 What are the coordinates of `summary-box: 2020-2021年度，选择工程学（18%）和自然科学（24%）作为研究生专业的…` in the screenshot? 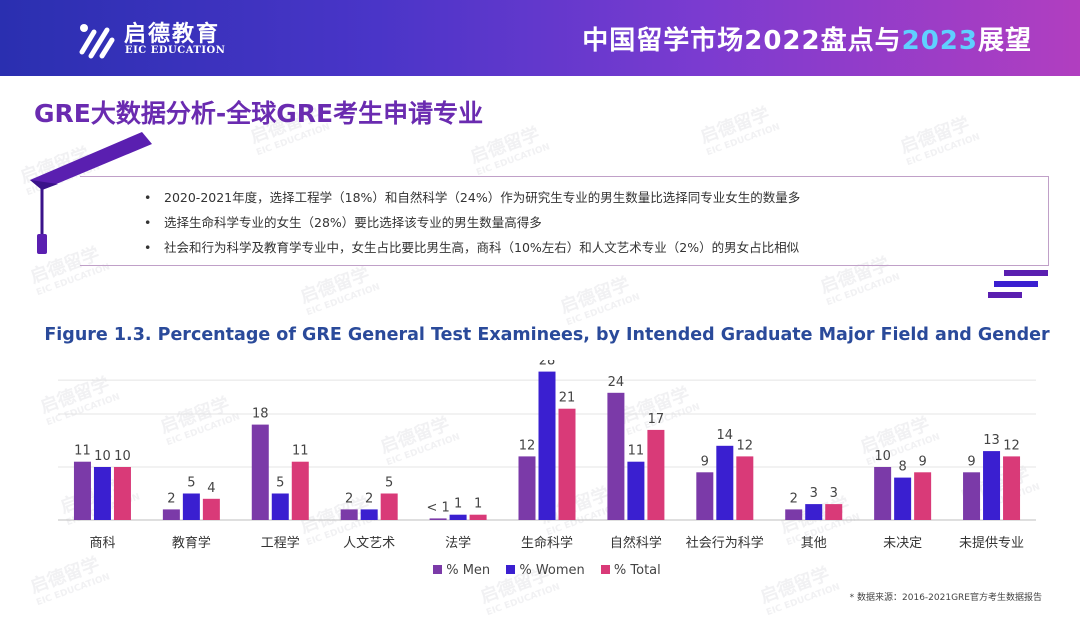 It's located at (564, 221).